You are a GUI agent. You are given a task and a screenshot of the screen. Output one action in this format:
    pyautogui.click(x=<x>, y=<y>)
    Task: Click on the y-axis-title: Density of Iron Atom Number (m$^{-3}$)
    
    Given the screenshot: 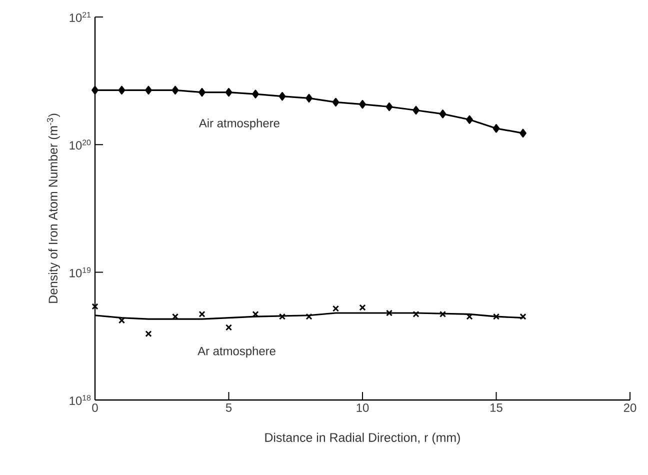 What is the action you would take?
    pyautogui.click(x=53, y=208)
    